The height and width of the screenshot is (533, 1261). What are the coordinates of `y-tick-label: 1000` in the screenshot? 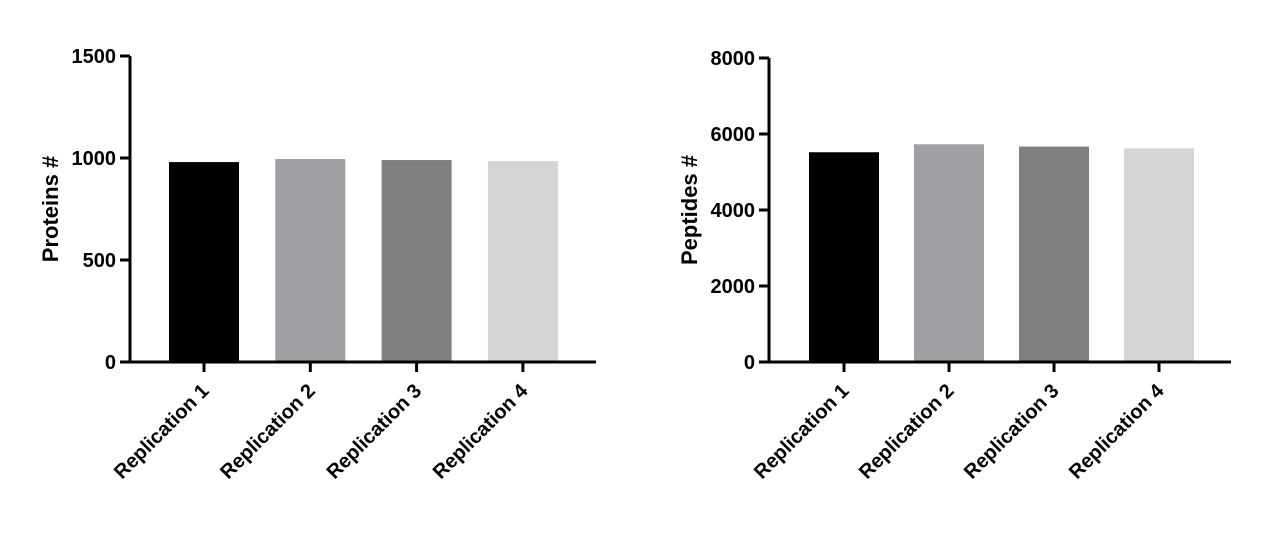 It's located at (94, 159).